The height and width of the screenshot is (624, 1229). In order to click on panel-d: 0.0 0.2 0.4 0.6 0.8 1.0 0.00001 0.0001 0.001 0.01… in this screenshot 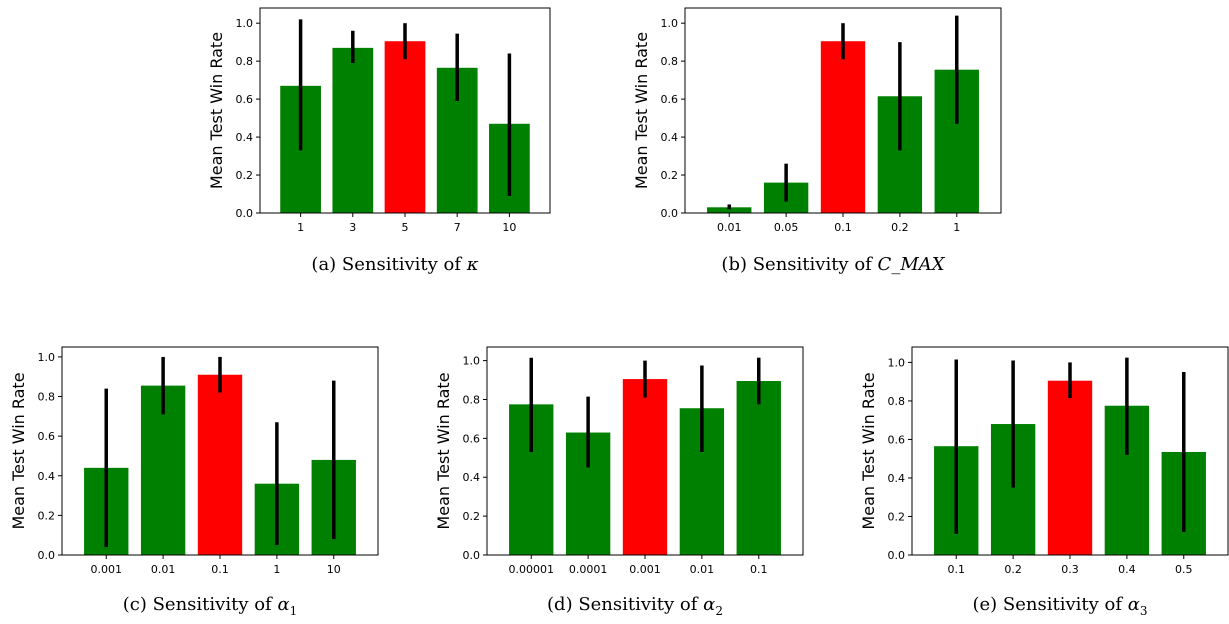, I will do `click(619, 482)`.